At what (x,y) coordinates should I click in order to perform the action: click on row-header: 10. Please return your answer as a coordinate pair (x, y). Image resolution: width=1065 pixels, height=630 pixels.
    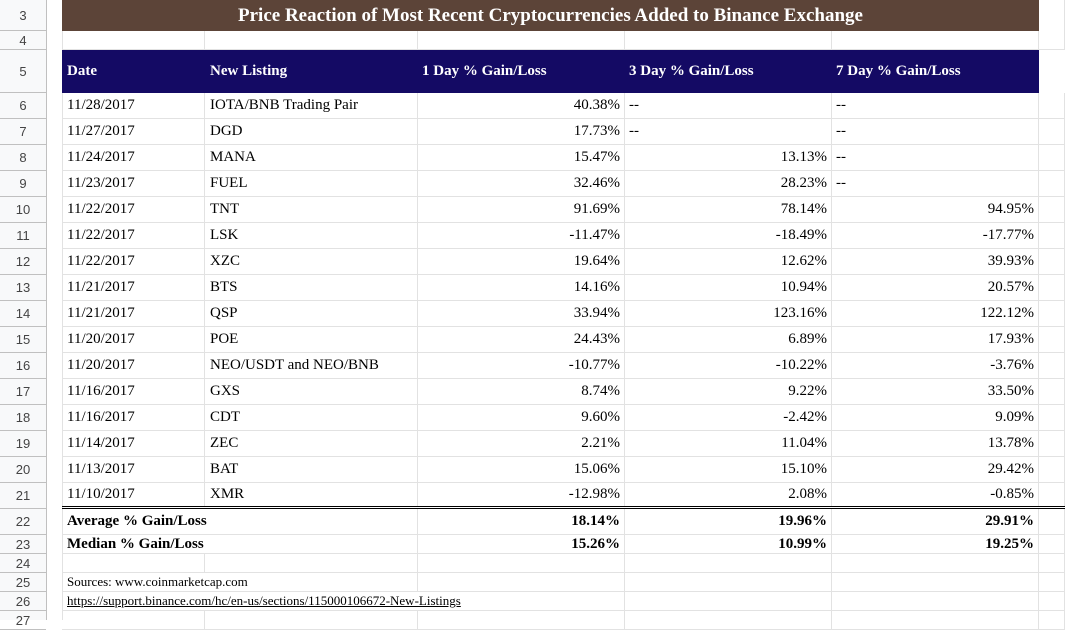
    Looking at the image, I should click on (23, 210).